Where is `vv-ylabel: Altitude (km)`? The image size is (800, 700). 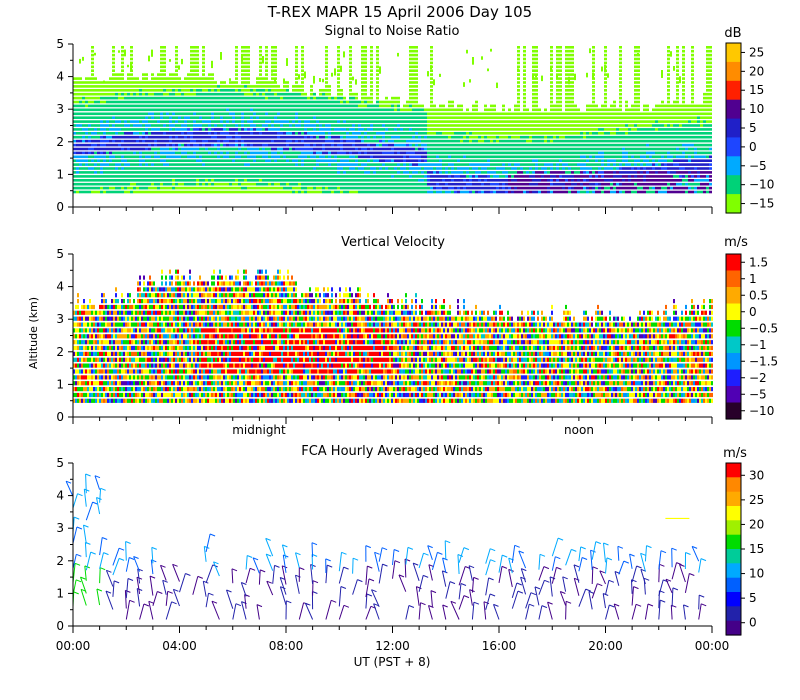 vv-ylabel: Altitude (km) is located at coordinates (33, 333).